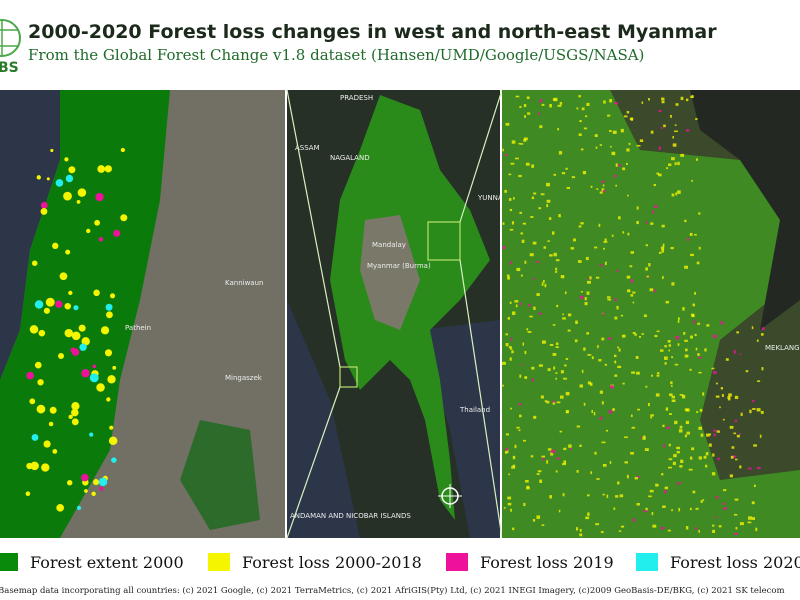  I want to click on map-label: YUNNAN, so click(492, 198).